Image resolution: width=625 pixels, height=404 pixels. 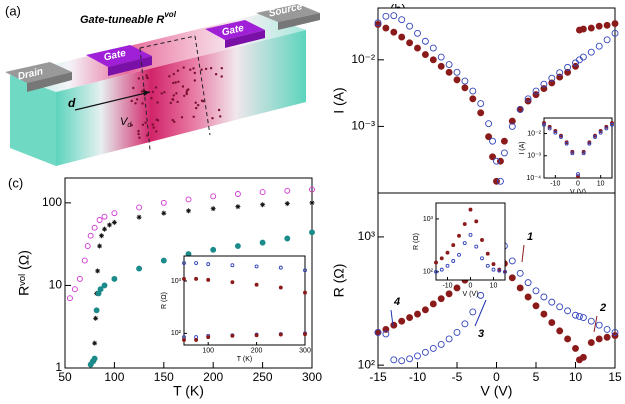 I want to click on x-tick-label: -10, so click(x=447, y=285).